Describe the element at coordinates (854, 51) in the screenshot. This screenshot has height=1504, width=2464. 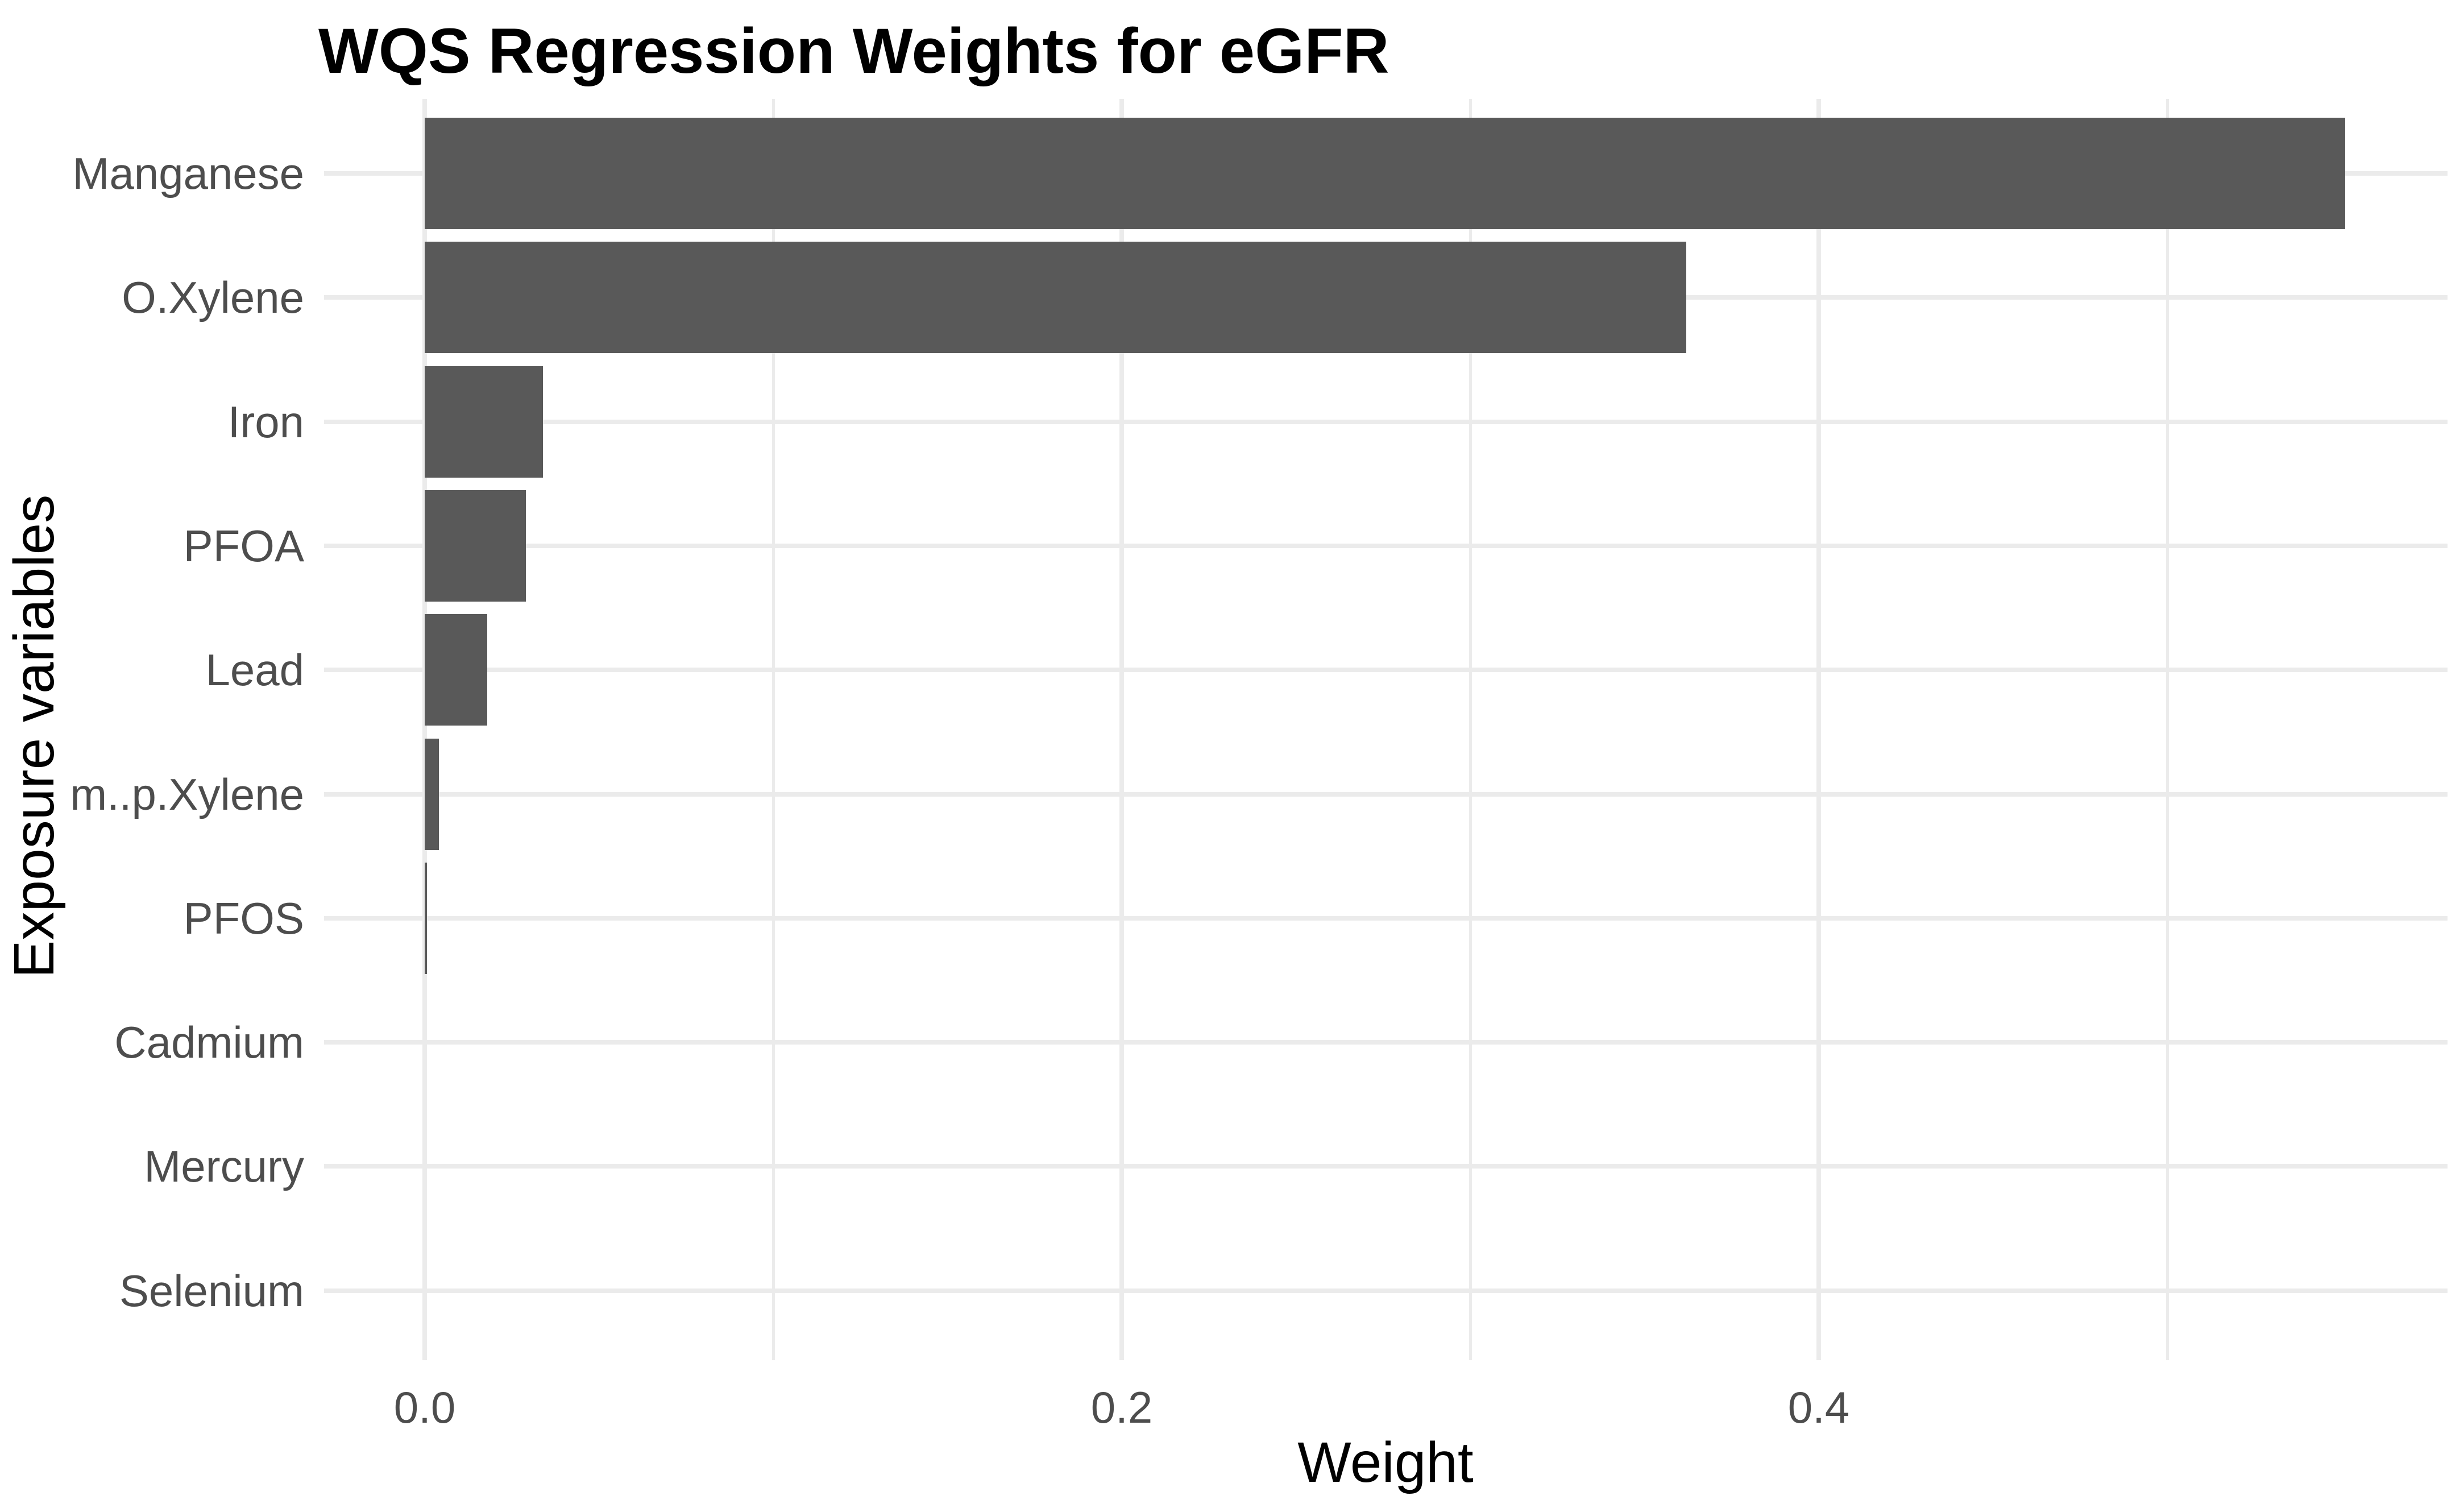
I see `chart-title: WQS Regression Weights for eGFR` at that location.